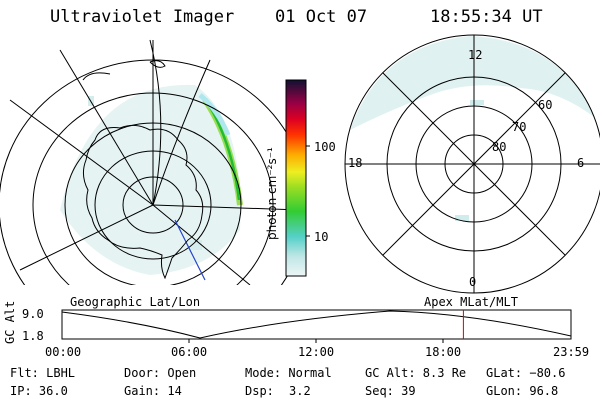 This screenshot has height=400, width=600. Describe the element at coordinates (325, 147) in the screenshot. I see `colorbar-tick-100: 100` at that location.